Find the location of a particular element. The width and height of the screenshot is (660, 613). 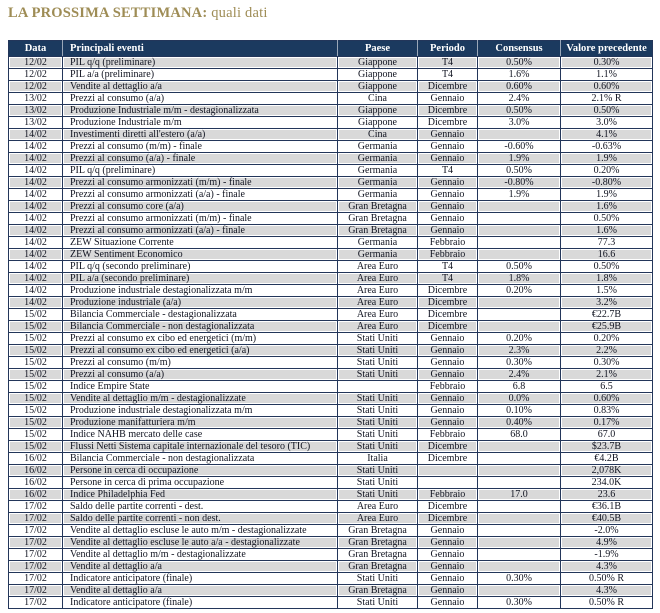

event-cell: Prezzi al consumo (a/a) is located at coordinates (200, 98).